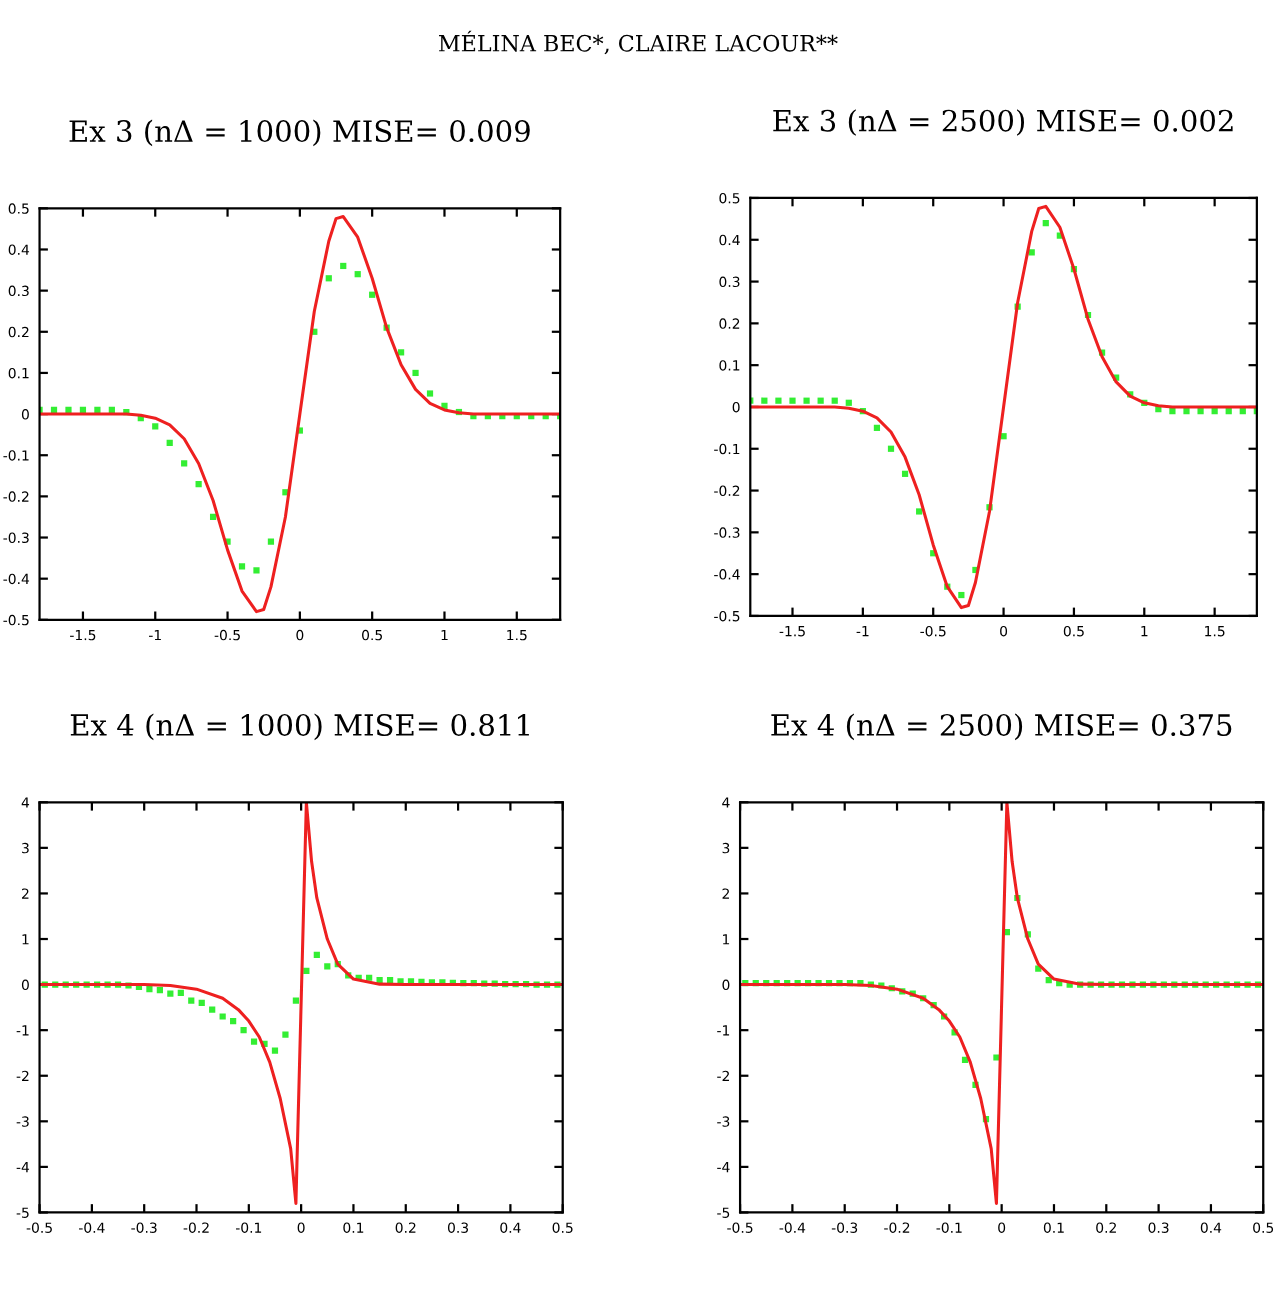 The width and height of the screenshot is (1276, 1294). Describe the element at coordinates (1001, 727) in the screenshot. I see `chart-title: Ex 4 (nΔ = 2500) MISE= 0.375` at that location.